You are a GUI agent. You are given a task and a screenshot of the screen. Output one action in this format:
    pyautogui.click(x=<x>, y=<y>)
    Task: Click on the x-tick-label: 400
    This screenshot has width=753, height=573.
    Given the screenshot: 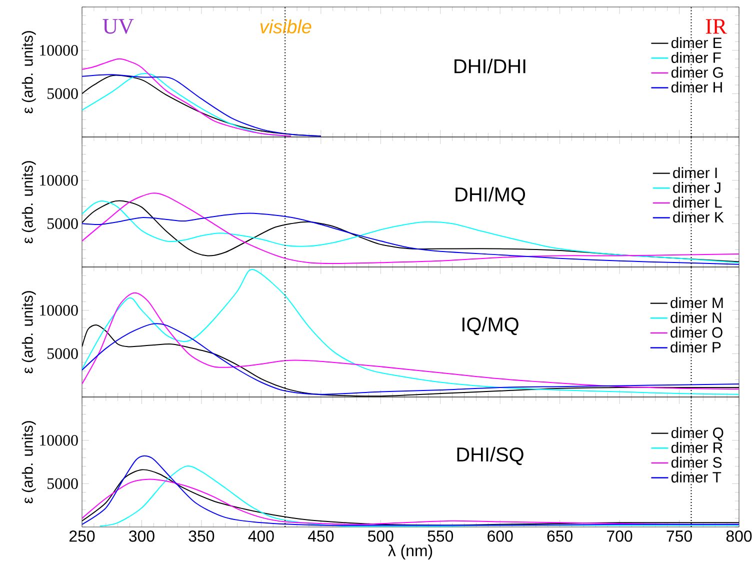 What is the action you would take?
    pyautogui.click(x=261, y=536)
    